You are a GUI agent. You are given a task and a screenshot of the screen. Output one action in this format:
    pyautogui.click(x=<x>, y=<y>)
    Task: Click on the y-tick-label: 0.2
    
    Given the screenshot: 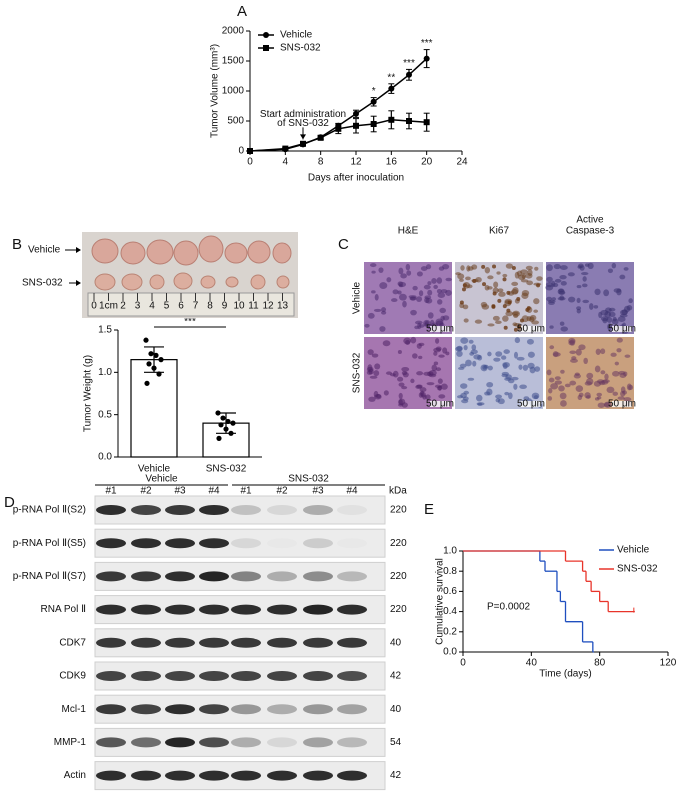 What is the action you would take?
    pyautogui.click(x=450, y=631)
    